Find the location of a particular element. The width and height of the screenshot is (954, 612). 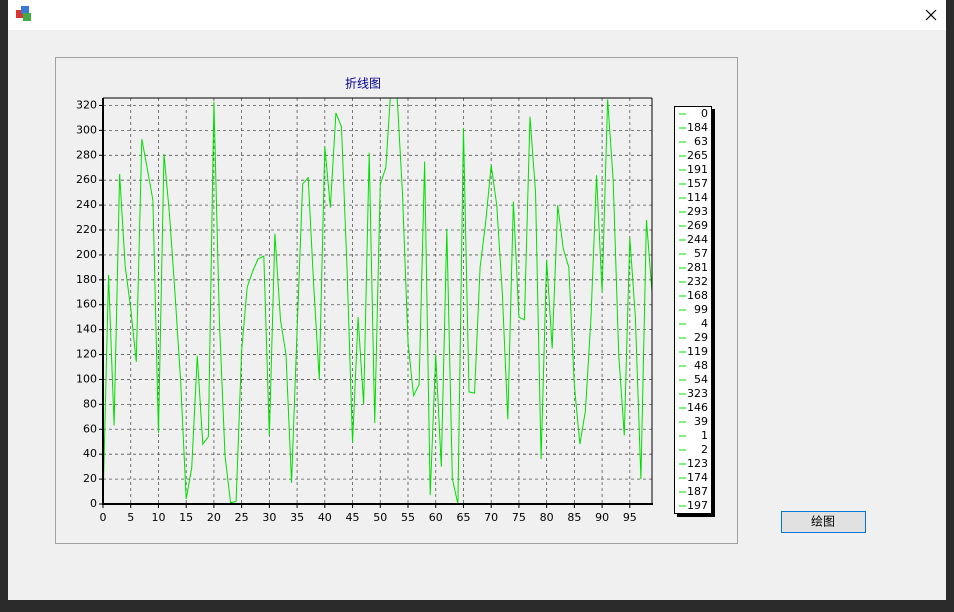

y-tick-label: 60 is located at coordinates (90, 428).